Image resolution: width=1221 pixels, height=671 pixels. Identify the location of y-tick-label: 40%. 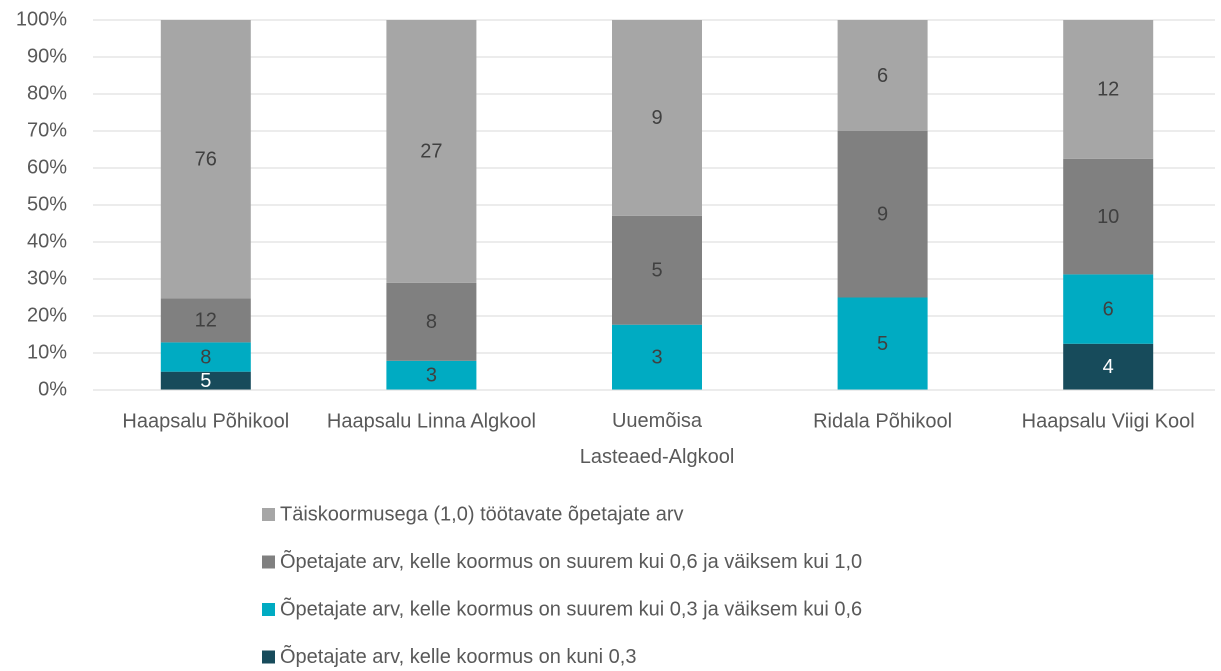
(47, 241).